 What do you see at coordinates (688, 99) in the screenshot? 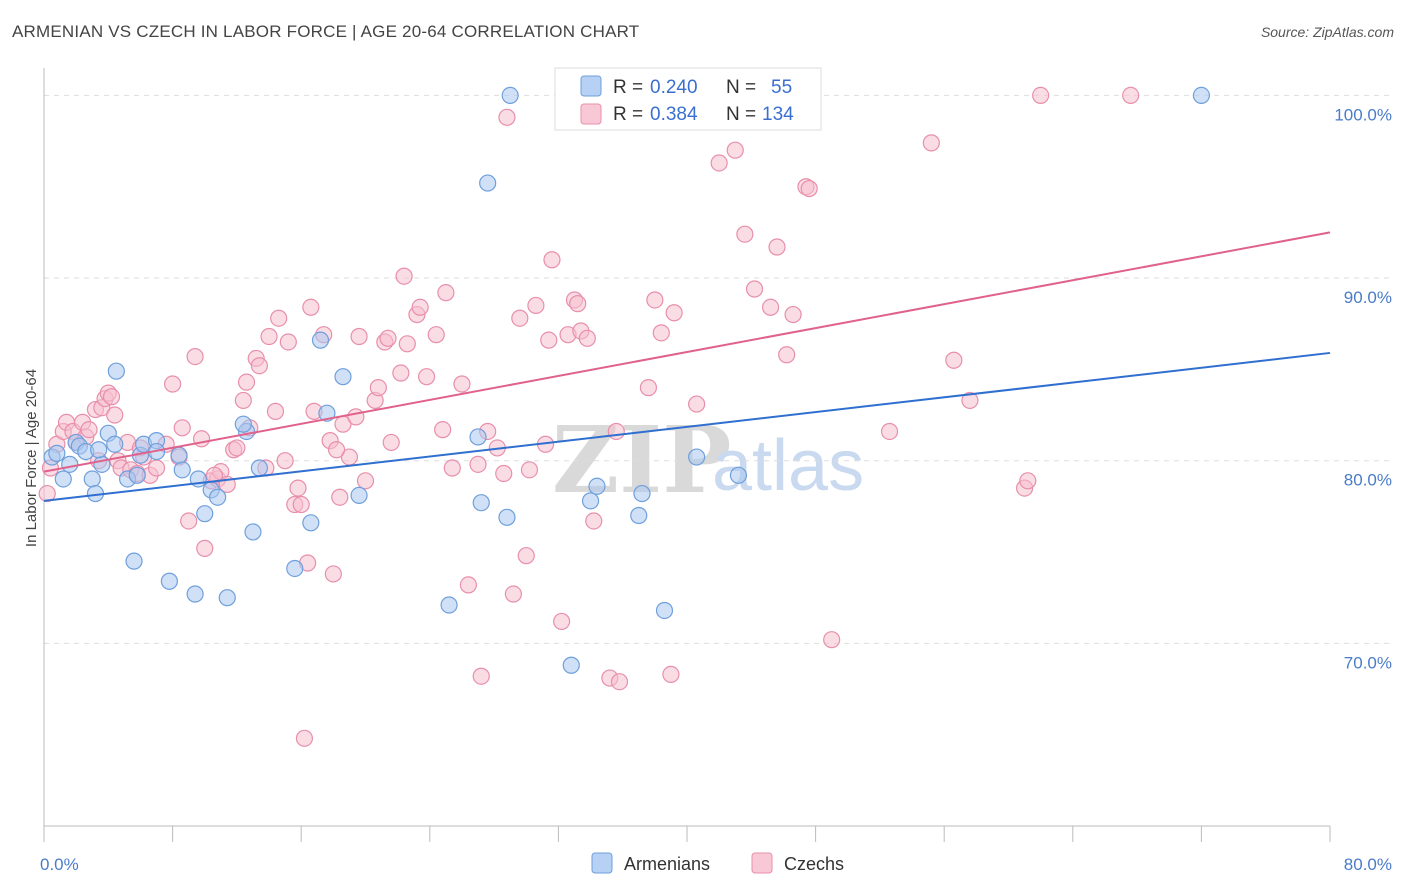
I see `top-legend: R = 0.240 N = 55 R = 0.384 N = 134` at bounding box center [688, 99].